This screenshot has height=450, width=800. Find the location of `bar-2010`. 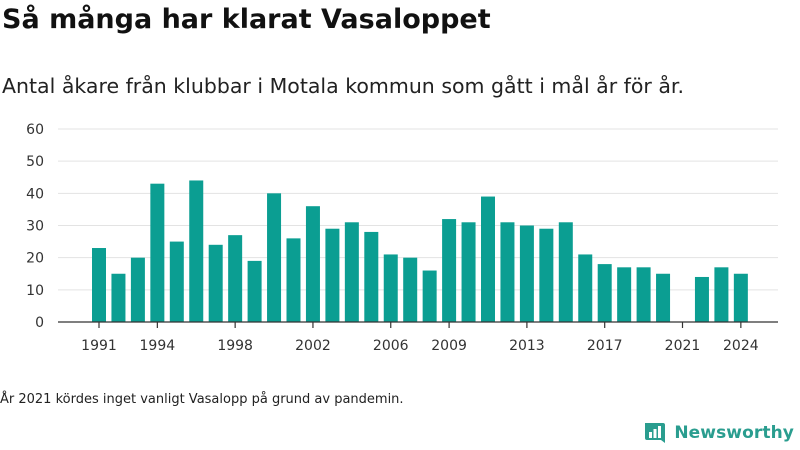

bar-2010 is located at coordinates (468, 272).